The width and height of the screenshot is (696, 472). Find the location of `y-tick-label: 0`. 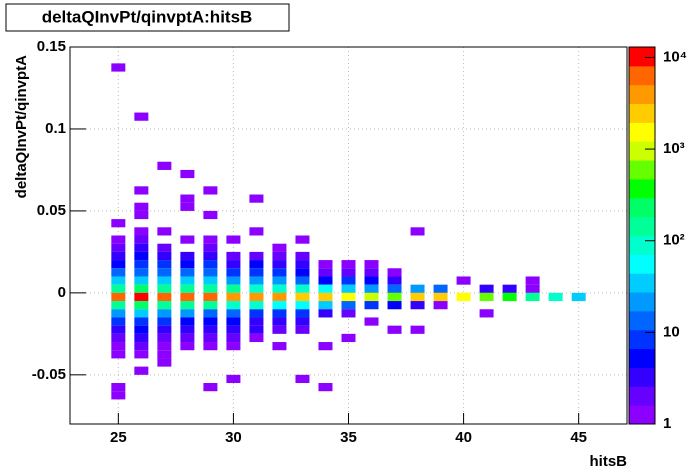

y-tick-label: 0 is located at coordinates (62, 292).